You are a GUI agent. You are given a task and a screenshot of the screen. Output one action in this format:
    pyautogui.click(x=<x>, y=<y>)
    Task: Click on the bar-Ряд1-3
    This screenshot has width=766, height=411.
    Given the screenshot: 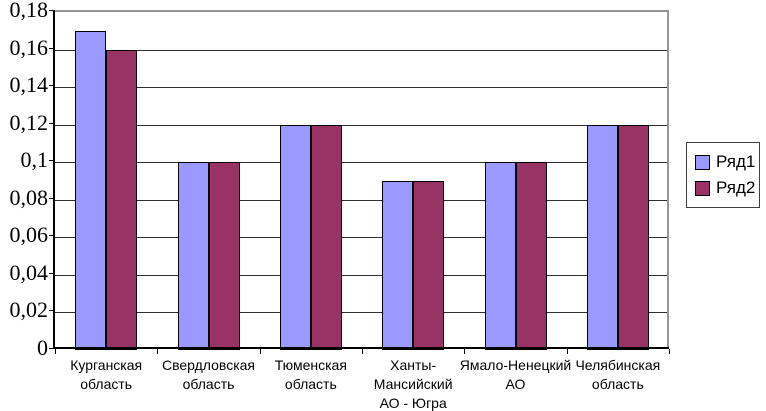 What is the action you would take?
    pyautogui.click(x=295, y=237)
    